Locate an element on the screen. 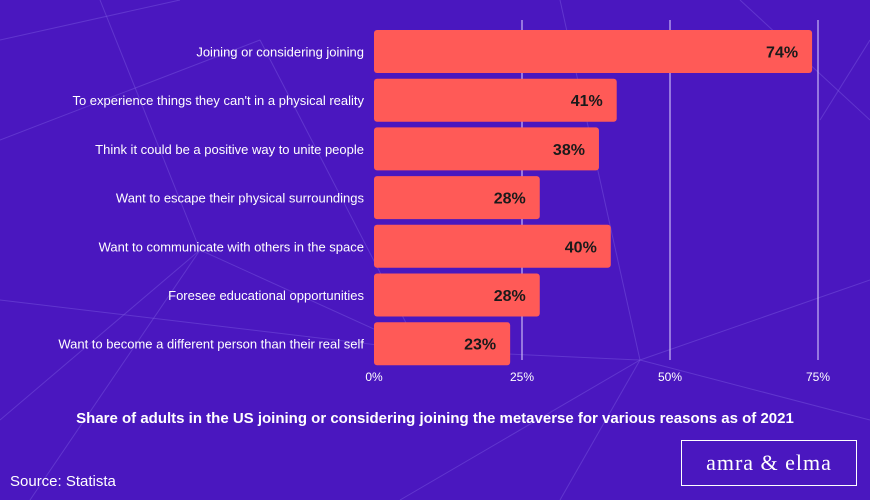  brand-logo: amra & elma is located at coordinates (769, 463).